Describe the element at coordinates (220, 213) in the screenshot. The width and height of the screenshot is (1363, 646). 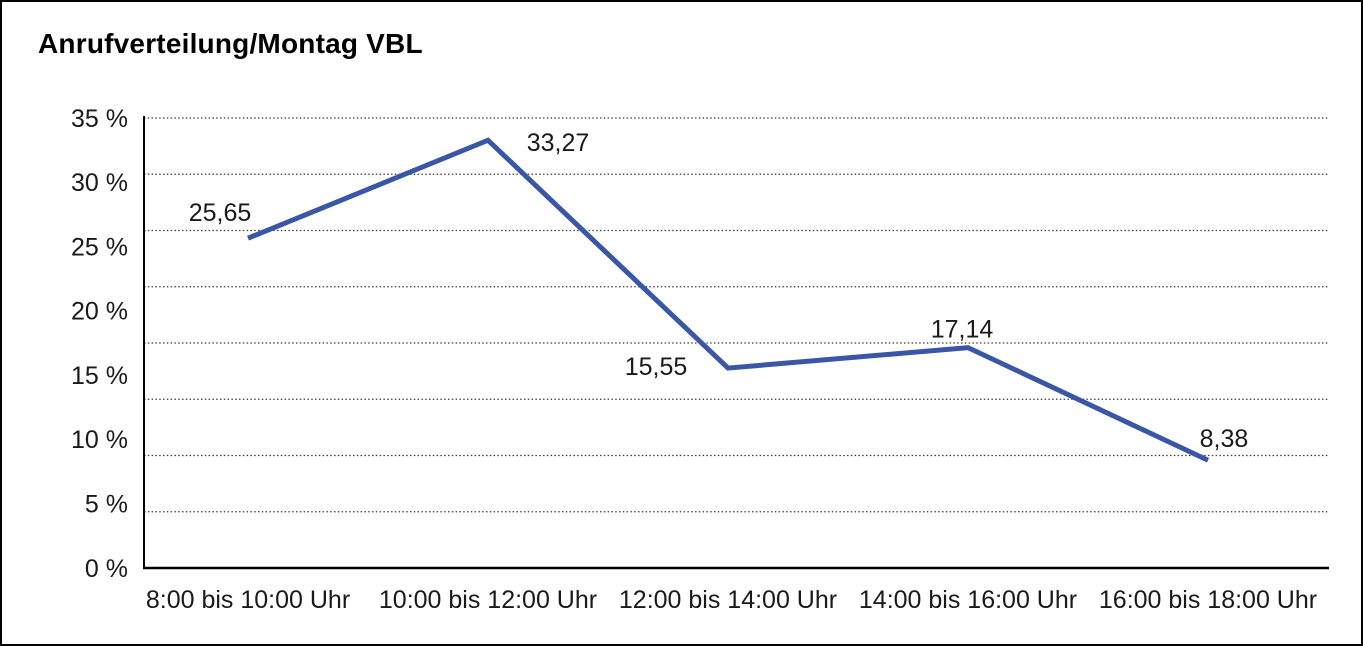
I see `data-point-label: 25,65` at that location.